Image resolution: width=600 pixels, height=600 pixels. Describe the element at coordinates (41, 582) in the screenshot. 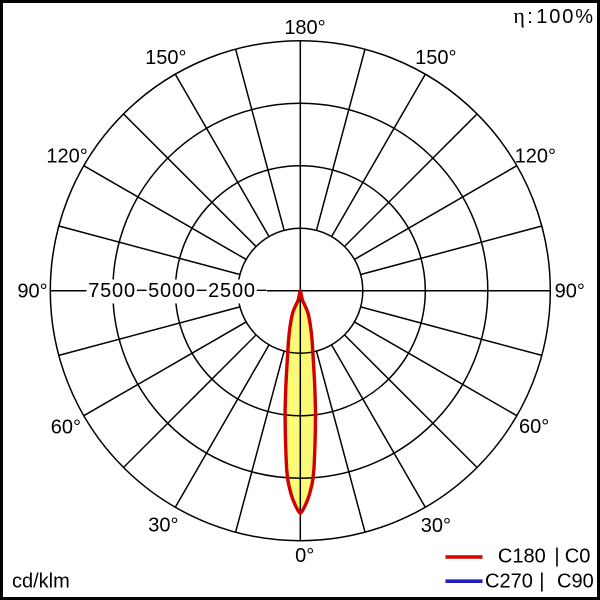

I see `svg-text: cd/klm` at that location.